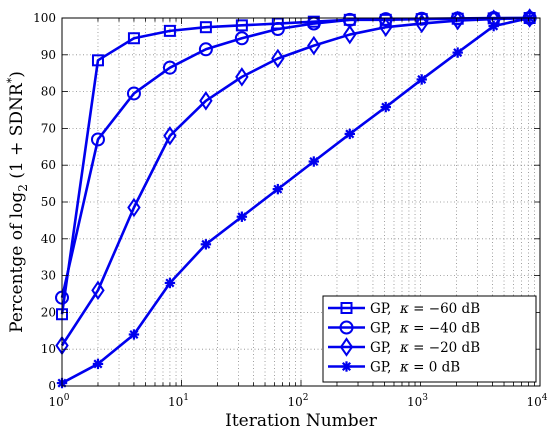 This screenshot has width=553, height=432. Describe the element at coordinates (48, 55) in the screenshot. I see `y-tick-label: 90` at that location.